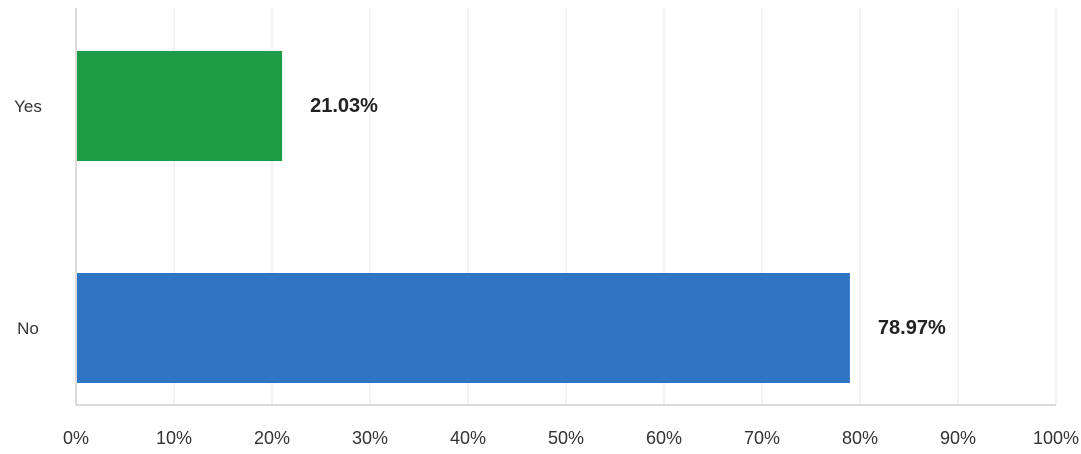 The height and width of the screenshot is (454, 1081). What do you see at coordinates (664, 438) in the screenshot?
I see `x-tick-label: 60%` at bounding box center [664, 438].